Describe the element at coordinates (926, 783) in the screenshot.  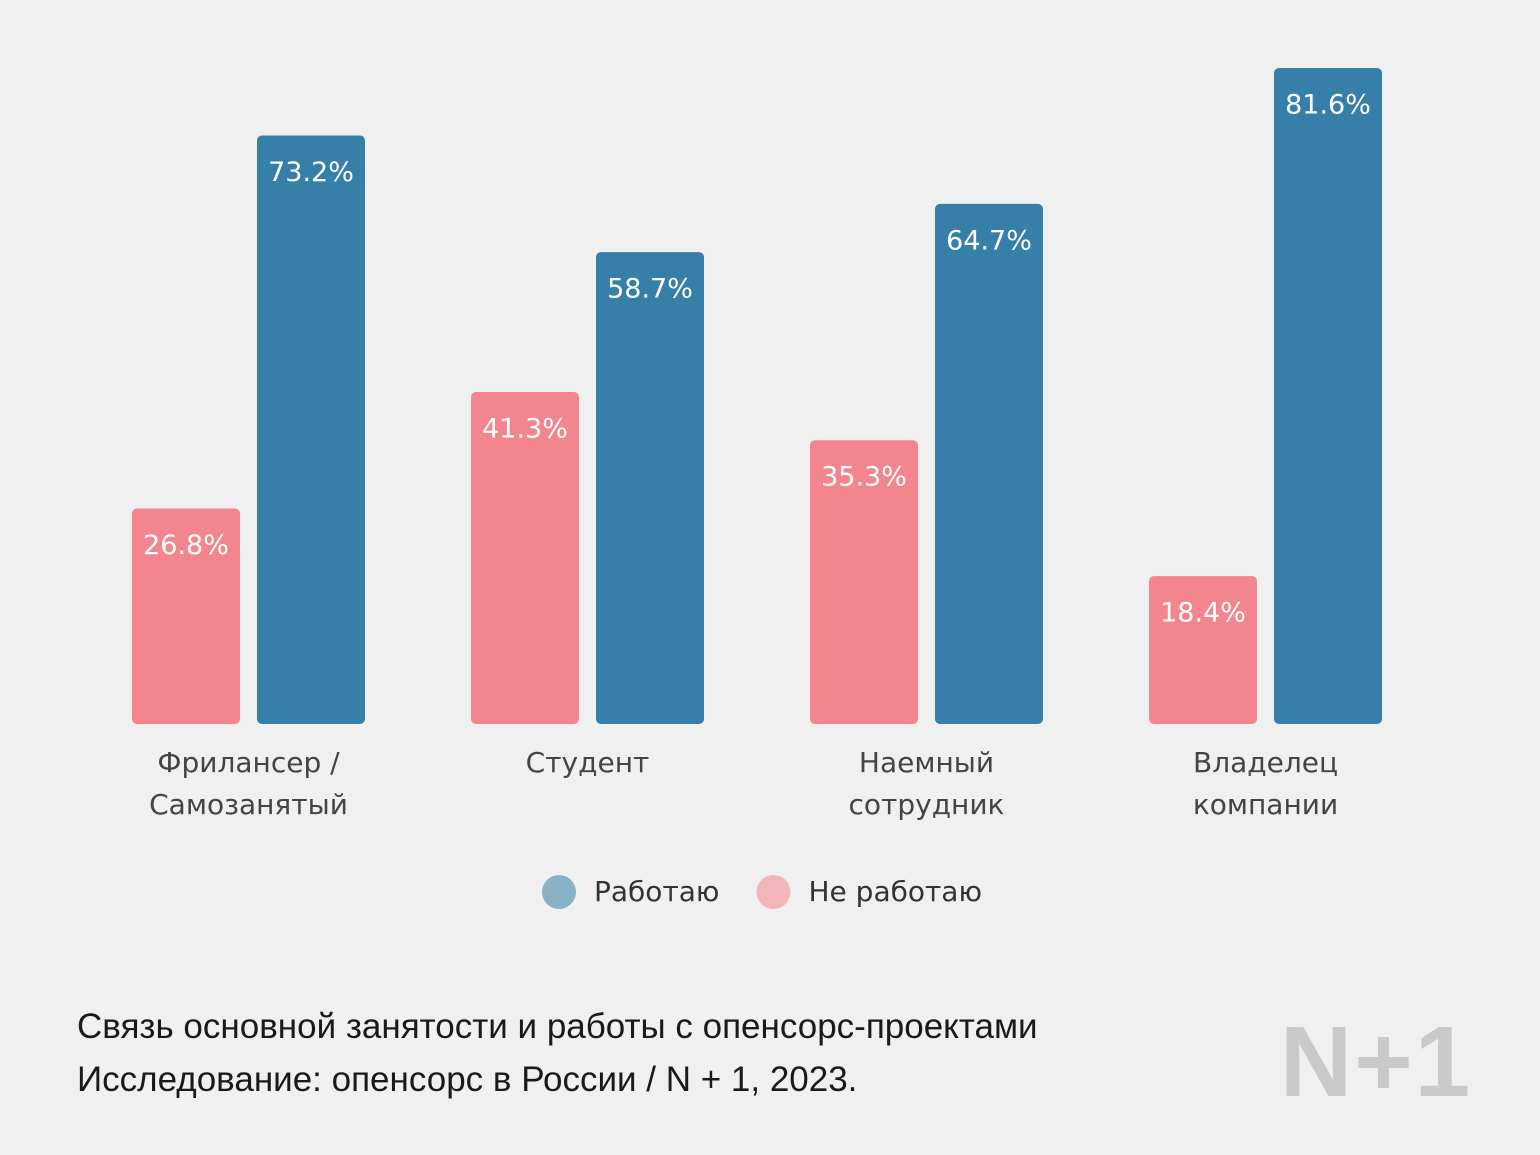
I see `x-tick-label: Наемный сотрудник` at that location.